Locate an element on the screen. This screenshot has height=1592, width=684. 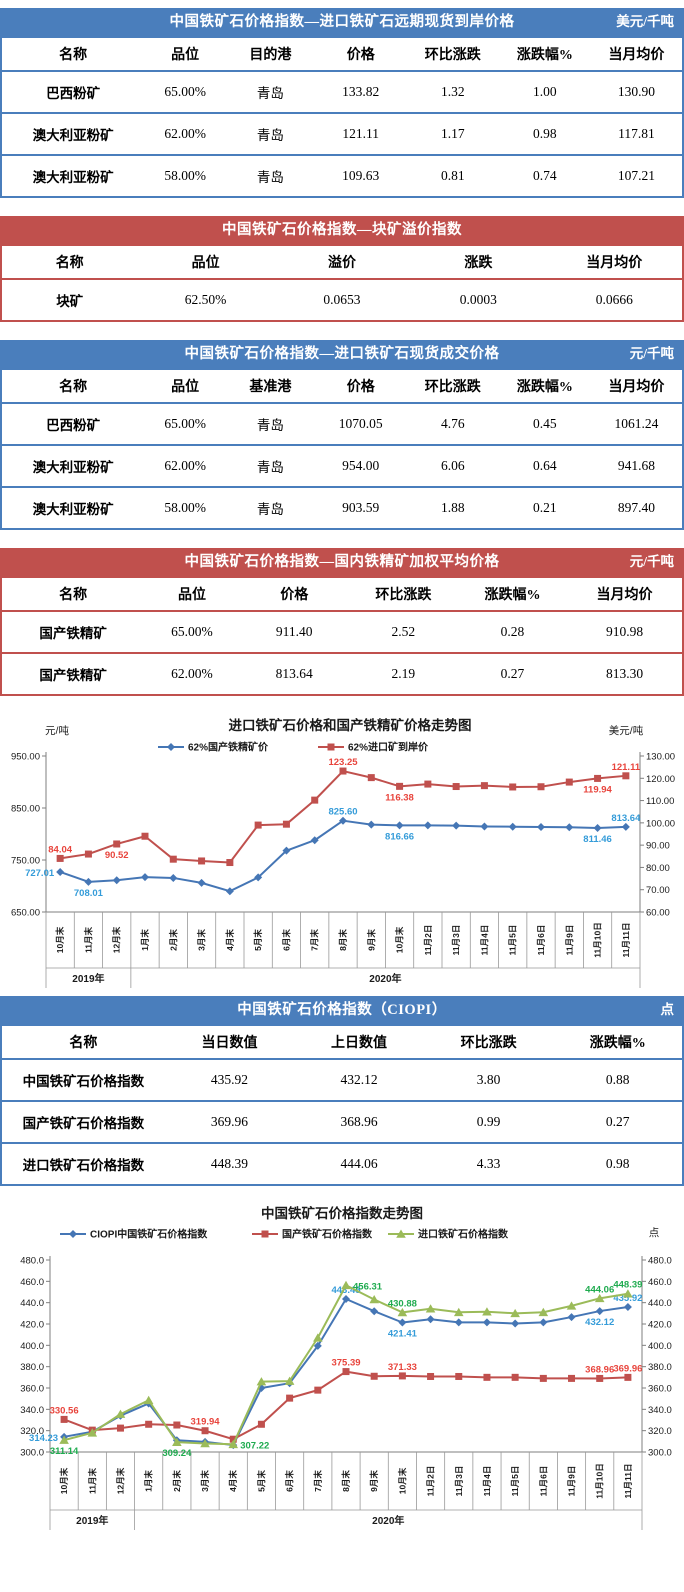
right-tick-label: 340.0 is located at coordinates (660, 1410).